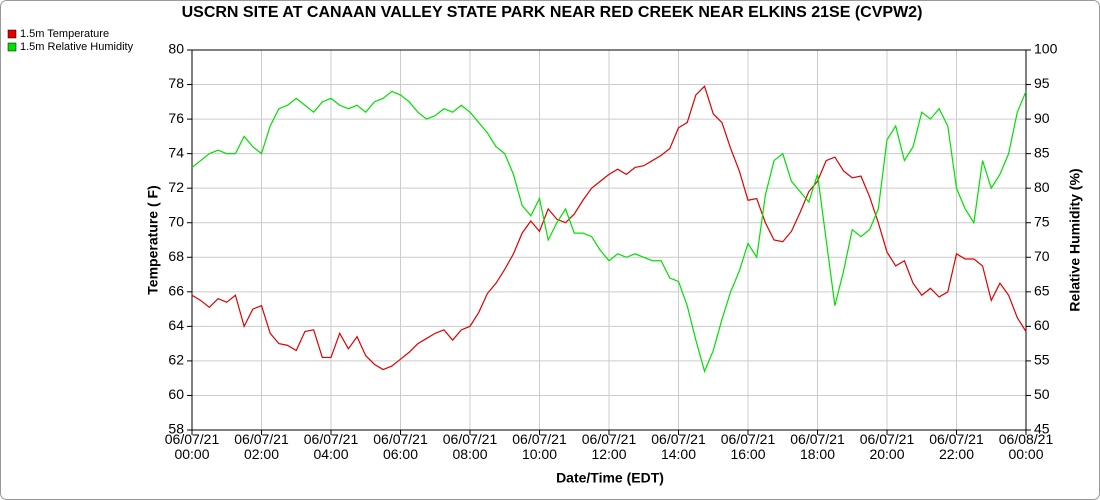  What do you see at coordinates (176, 256) in the screenshot?
I see `y-tick-label: 68` at bounding box center [176, 256].